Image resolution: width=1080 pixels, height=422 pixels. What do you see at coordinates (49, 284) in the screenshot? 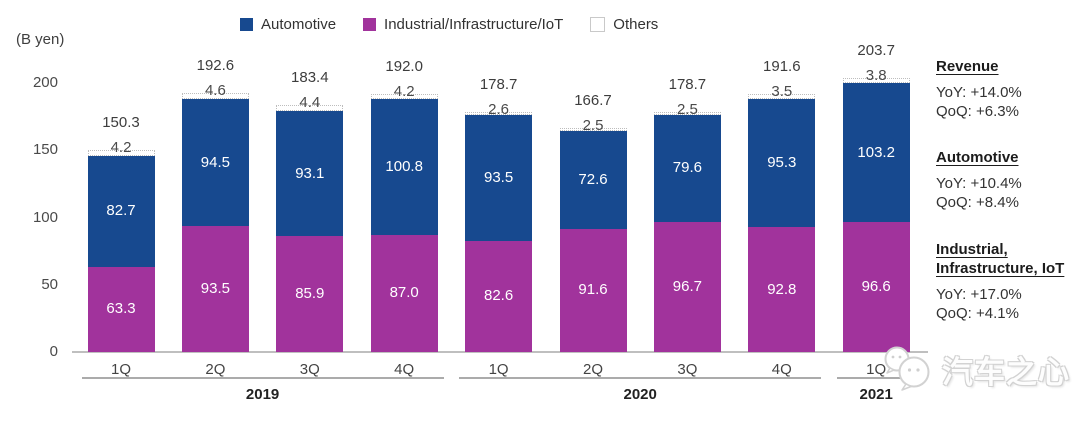
I see `y-tick-label: 50` at bounding box center [49, 284].